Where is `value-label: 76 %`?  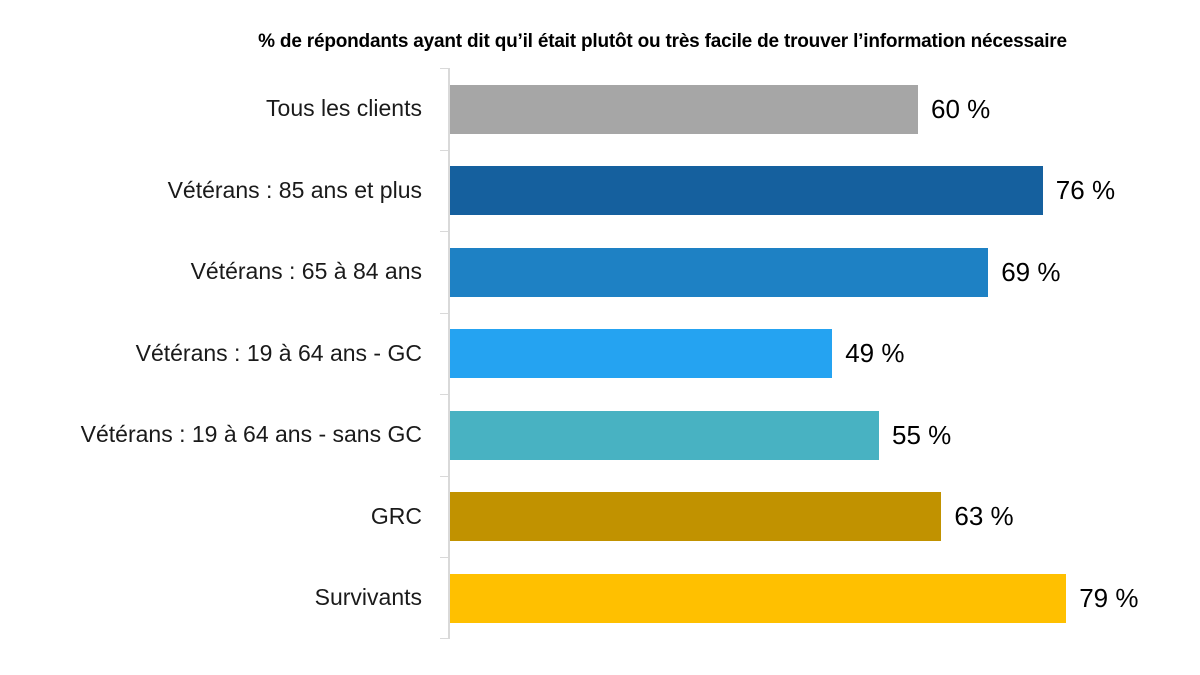
value-label: 76 % is located at coordinates (1085, 190).